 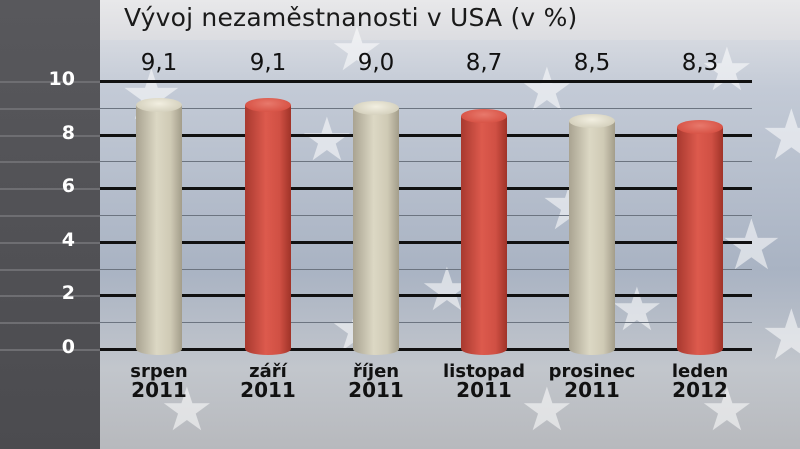 What do you see at coordinates (50, 224) in the screenshot?
I see `y-axis-panel` at bounding box center [50, 224].